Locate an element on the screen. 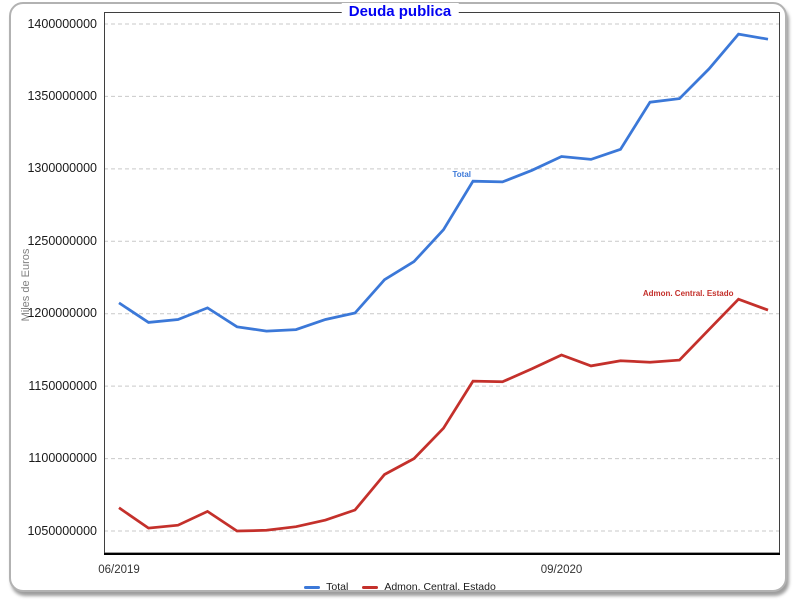 The height and width of the screenshot is (600, 800). series-label-total: Total is located at coordinates (461, 175).